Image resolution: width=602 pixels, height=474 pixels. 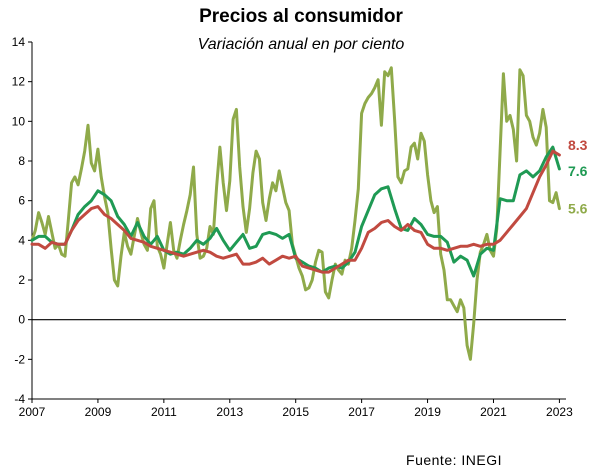 What do you see at coordinates (454, 460) in the screenshot?
I see `source-note: Fuente: INEGI` at bounding box center [454, 460].